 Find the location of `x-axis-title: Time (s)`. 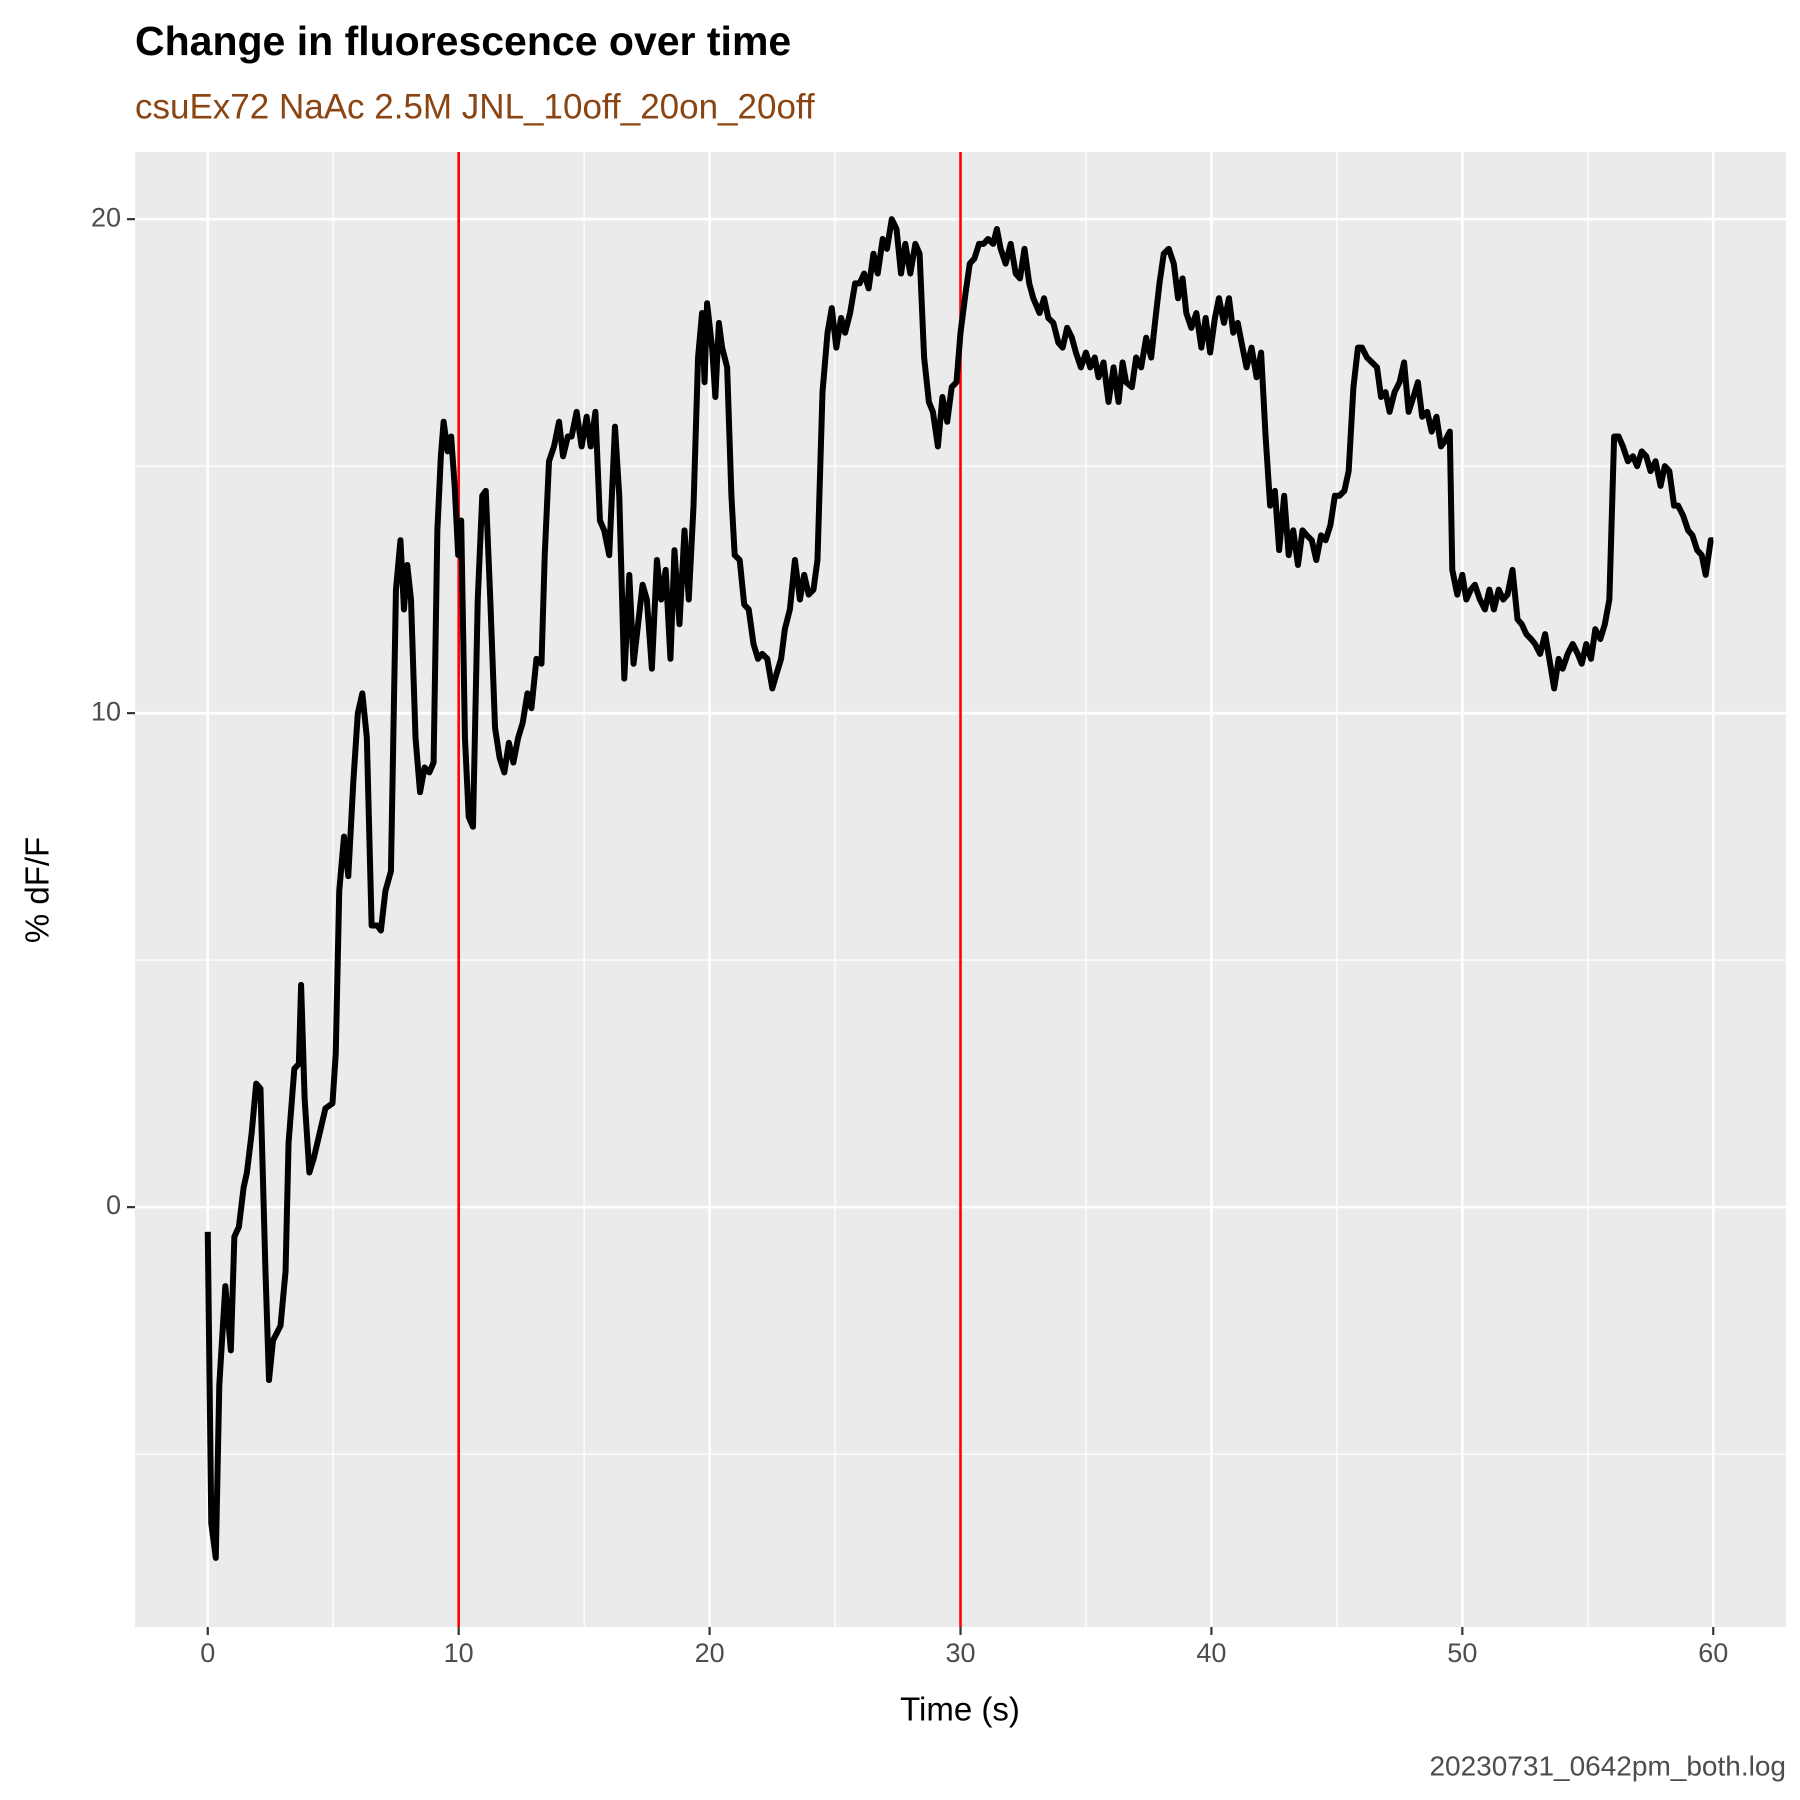

x-axis-title: Time (s) is located at coordinates (960, 1709).